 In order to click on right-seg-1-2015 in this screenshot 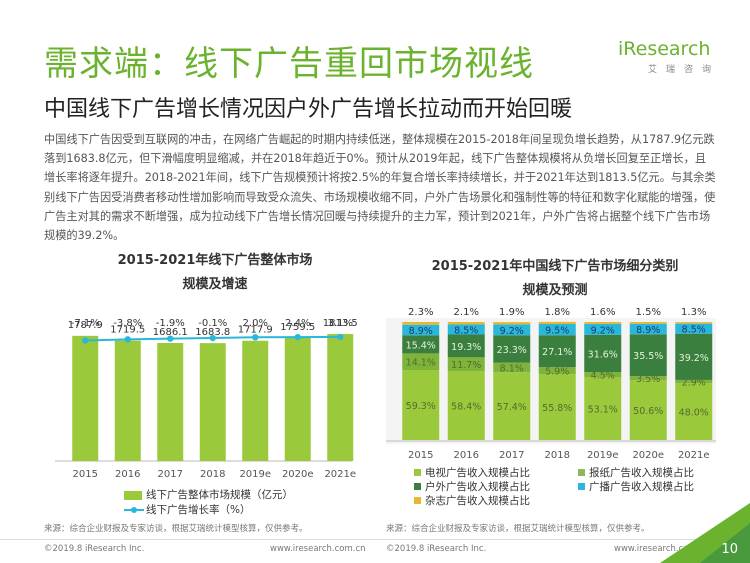, I will do `click(421, 362)`.